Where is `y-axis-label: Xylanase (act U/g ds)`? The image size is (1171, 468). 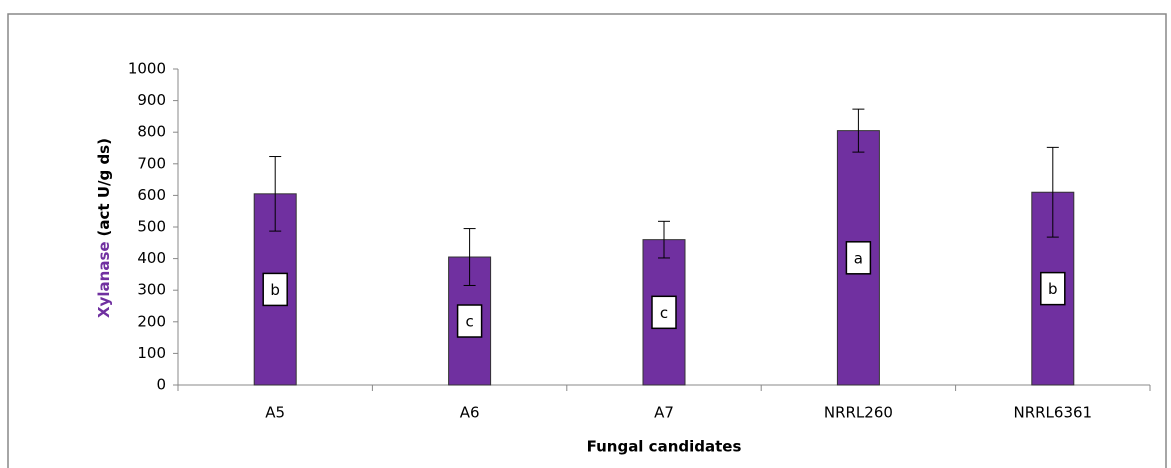
y-axis-label: Xylanase (act U/g ds) is located at coordinates (104, 228).